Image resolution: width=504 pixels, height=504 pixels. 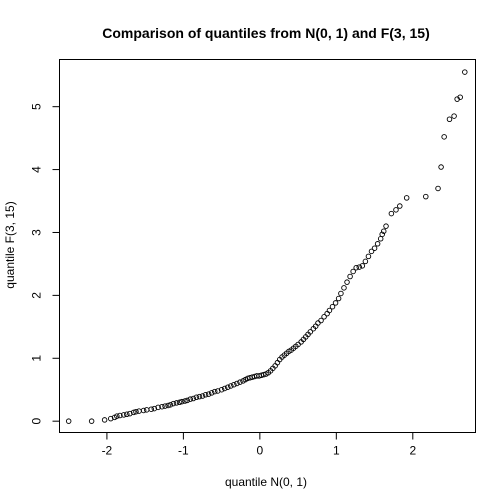 I want to click on x-tick-label: 2, so click(x=412, y=451).